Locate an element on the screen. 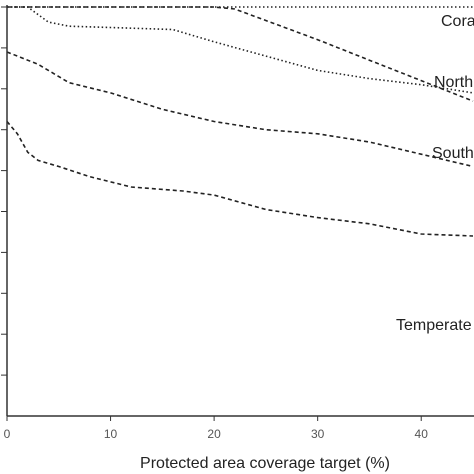  x-axis-title: Protected area coverage target (%) is located at coordinates (265, 463).